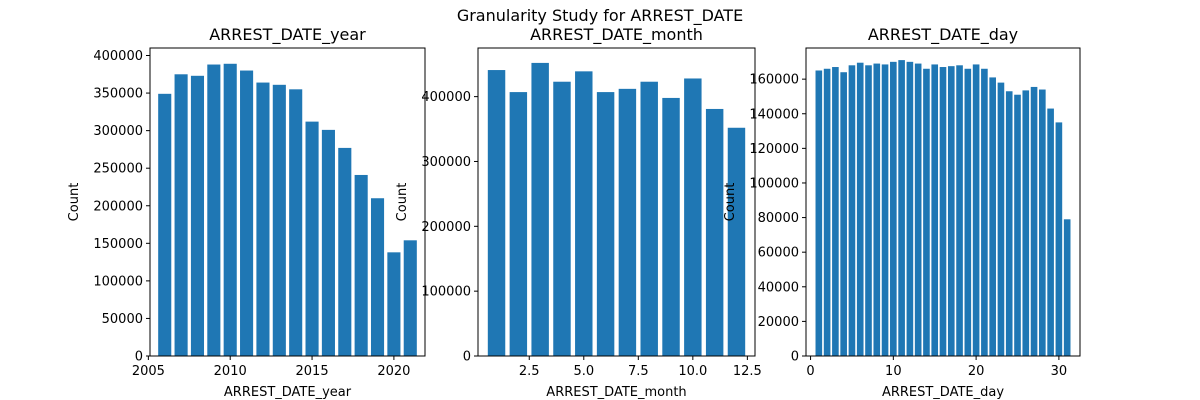 This screenshot has height=400, width=1200. I want to click on bar-2015, so click(312, 239).